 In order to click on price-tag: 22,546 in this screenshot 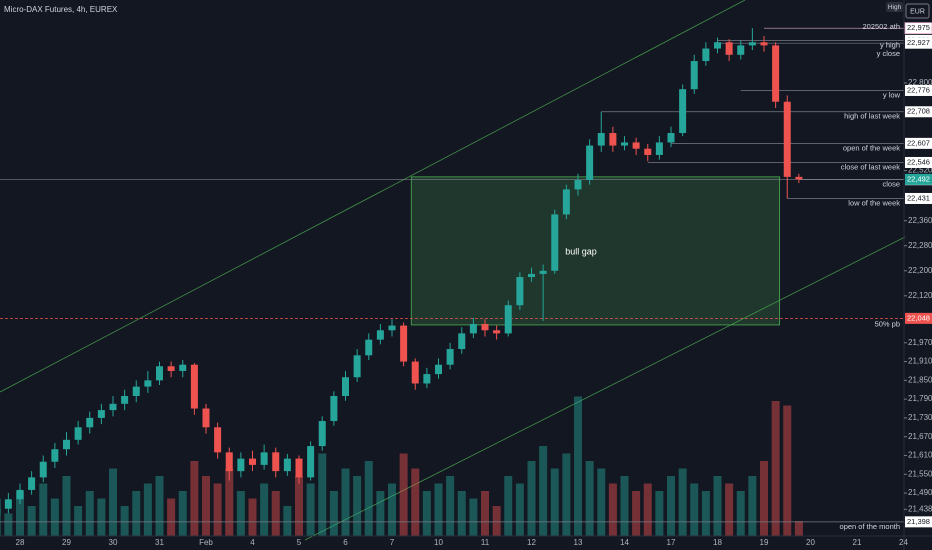, I will do `click(918, 161)`.